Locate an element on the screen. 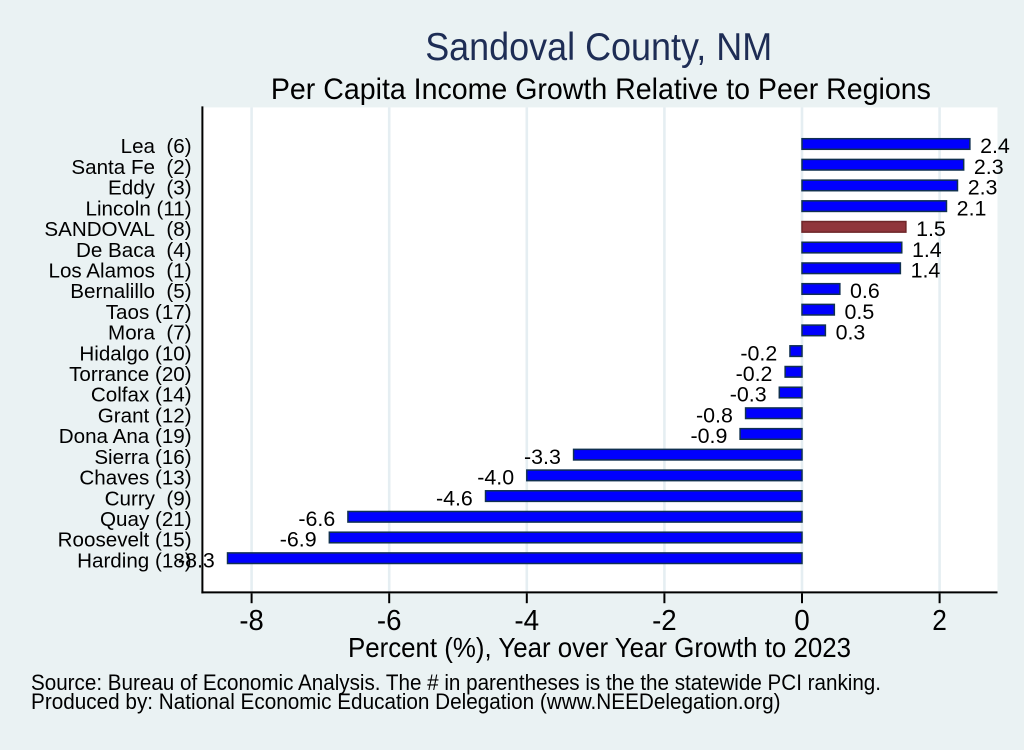 This screenshot has height=750, width=1024. svg-text: -0.8 is located at coordinates (714, 415).